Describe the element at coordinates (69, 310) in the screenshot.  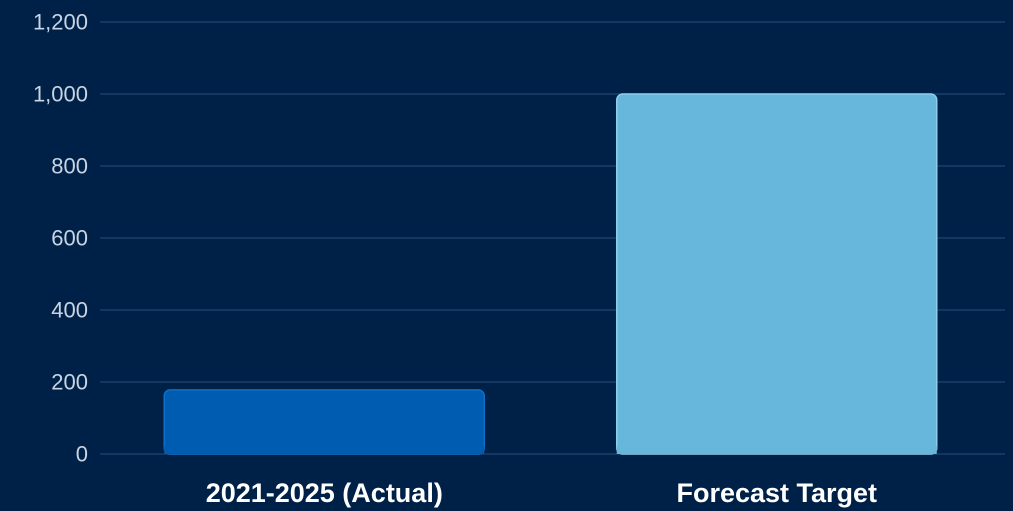
I see `y-tick-label: 400` at that location.